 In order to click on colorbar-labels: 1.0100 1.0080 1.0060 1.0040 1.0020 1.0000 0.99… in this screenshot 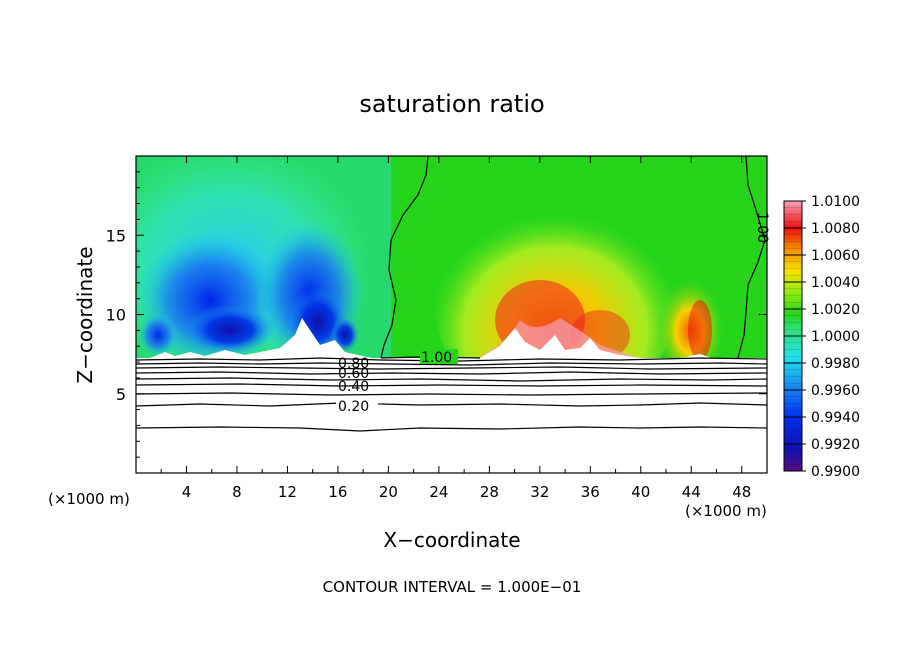, I will do `click(835, 337)`.